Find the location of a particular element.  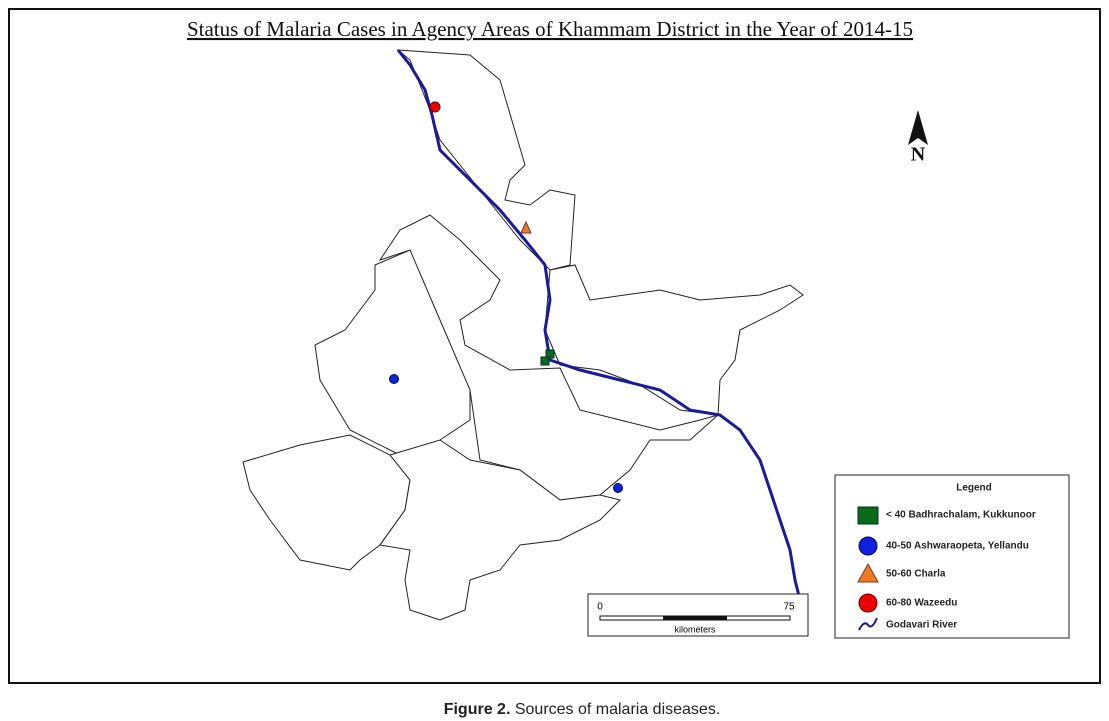

scale-box is located at coordinates (698, 615).